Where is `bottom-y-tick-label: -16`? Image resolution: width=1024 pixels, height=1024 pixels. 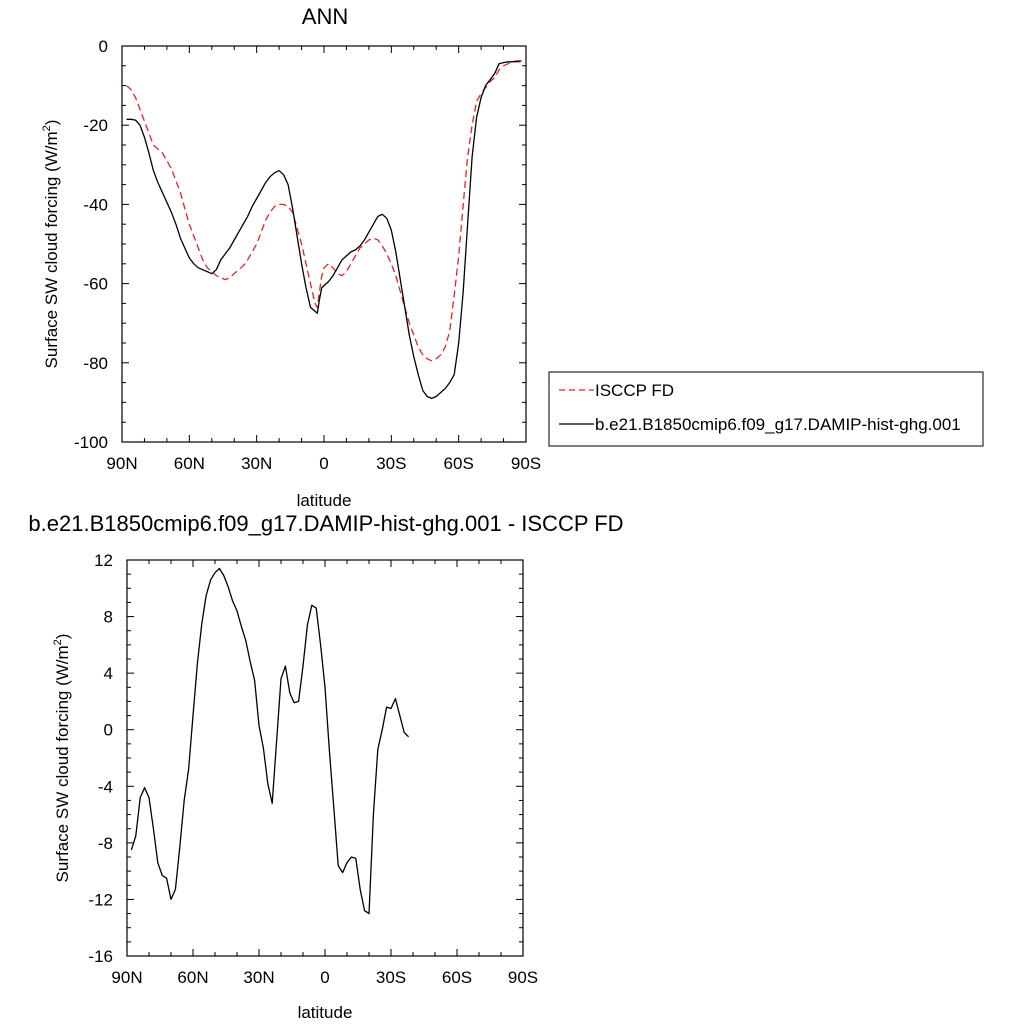 bottom-y-tick-label: -16 is located at coordinates (100, 956).